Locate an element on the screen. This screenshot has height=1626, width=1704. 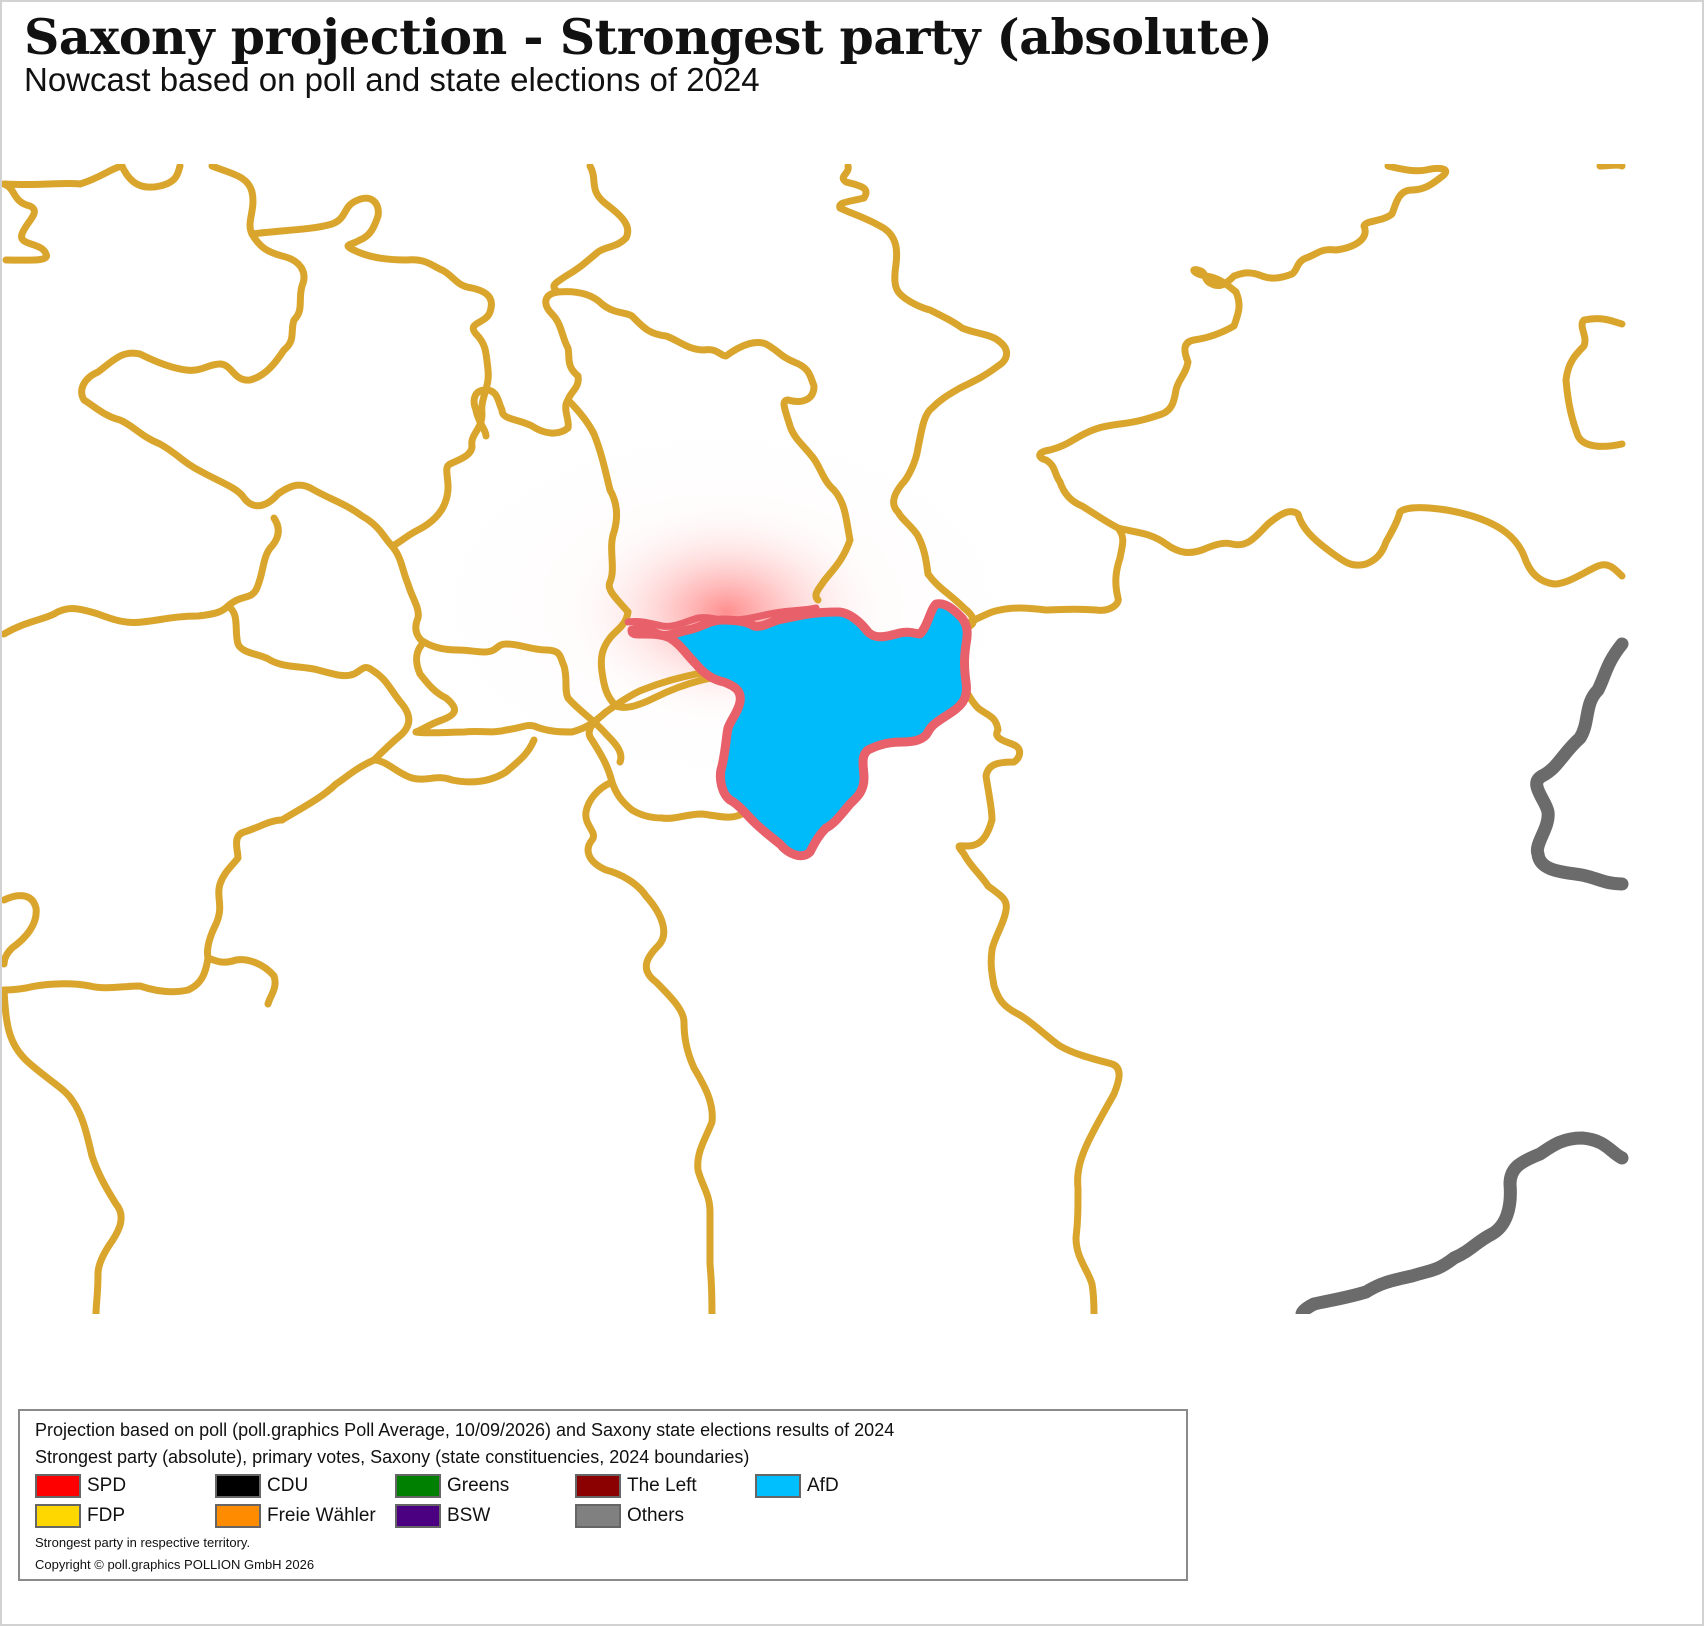
legend-note: Strongest party in respective territory. is located at coordinates (143, 1542).